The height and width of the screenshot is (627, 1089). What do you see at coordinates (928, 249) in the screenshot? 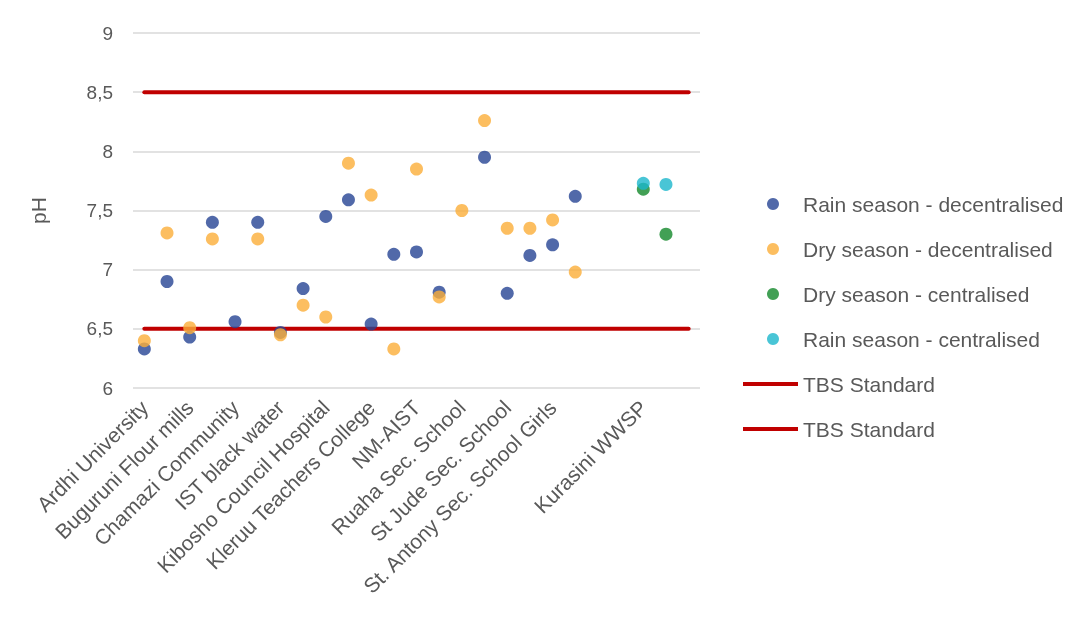
I see `legend-label: Dry season - decentralised` at bounding box center [928, 249].